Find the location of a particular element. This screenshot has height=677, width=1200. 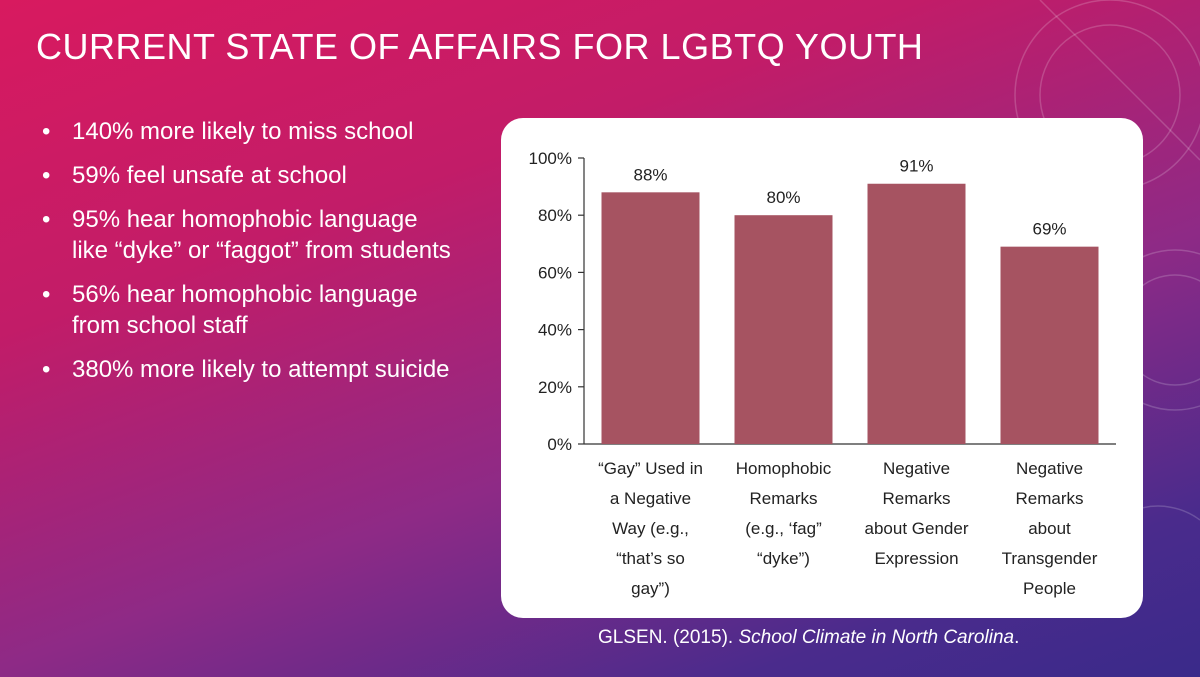

x-tick-label-line: “that’s so is located at coordinates (650, 558).